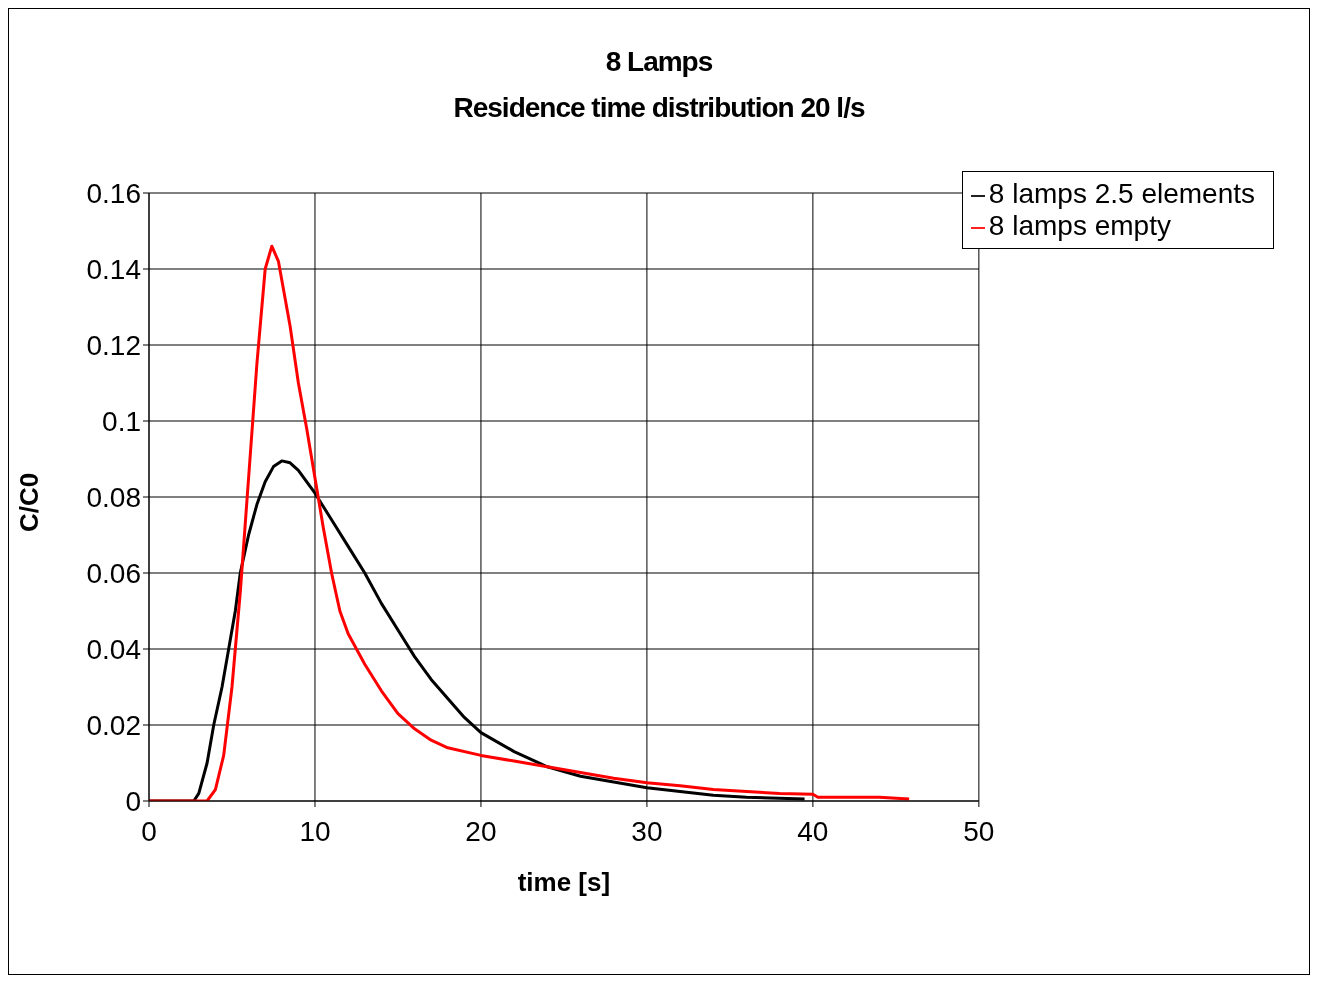 This screenshot has height=981, width=1320. I want to click on y-tick-label: 0.04, so click(113, 649).